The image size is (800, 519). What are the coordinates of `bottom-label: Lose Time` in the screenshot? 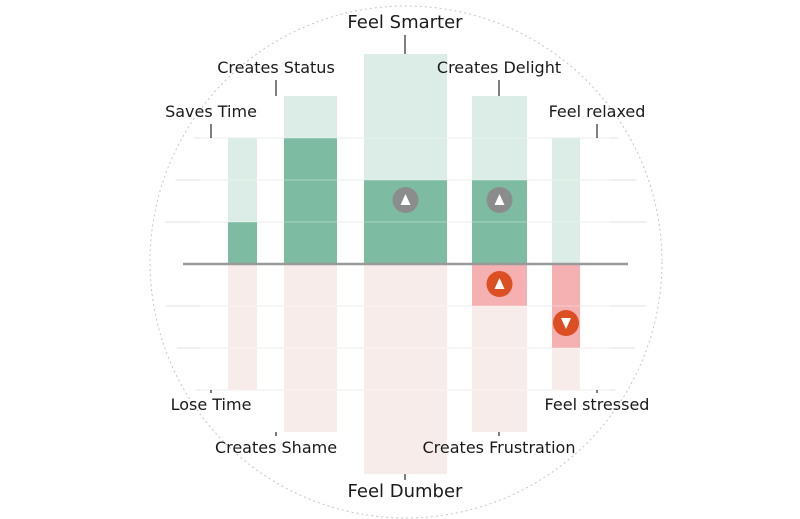 It's located at (211, 404).